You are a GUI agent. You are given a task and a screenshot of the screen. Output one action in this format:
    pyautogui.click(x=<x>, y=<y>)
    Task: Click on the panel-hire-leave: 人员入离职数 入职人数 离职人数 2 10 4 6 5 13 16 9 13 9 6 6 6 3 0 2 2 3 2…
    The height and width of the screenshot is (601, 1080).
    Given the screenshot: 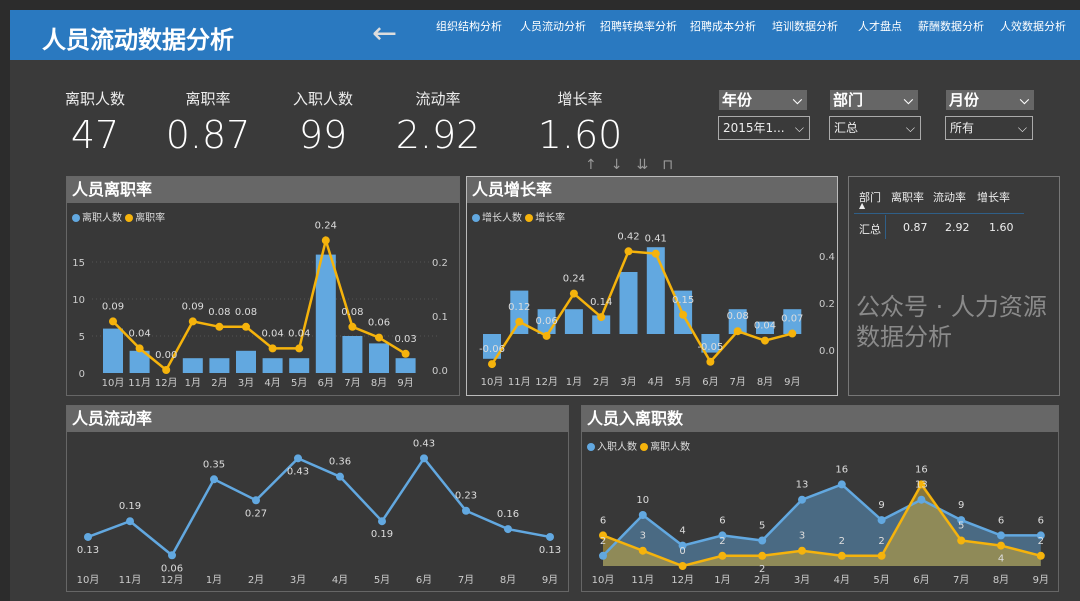 What is the action you would take?
    pyautogui.click(x=820, y=498)
    